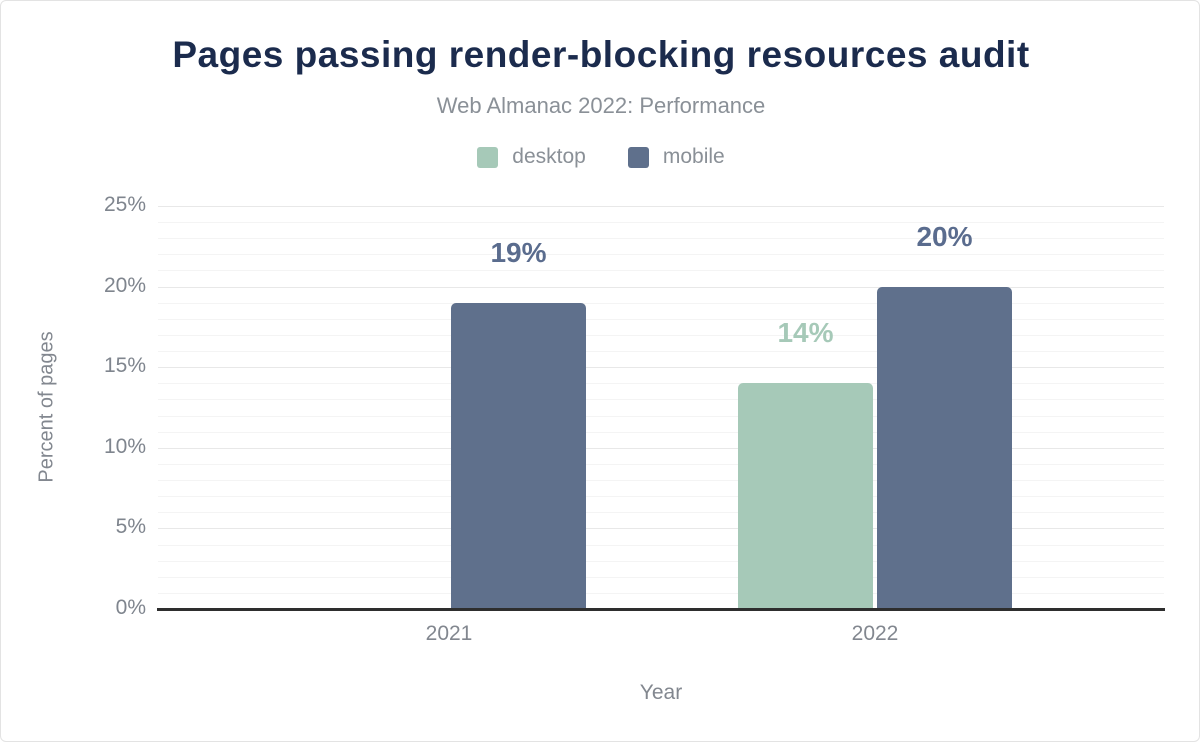 The image size is (1200, 742). I want to click on mobile-legend-swatch-icon, so click(638, 157).